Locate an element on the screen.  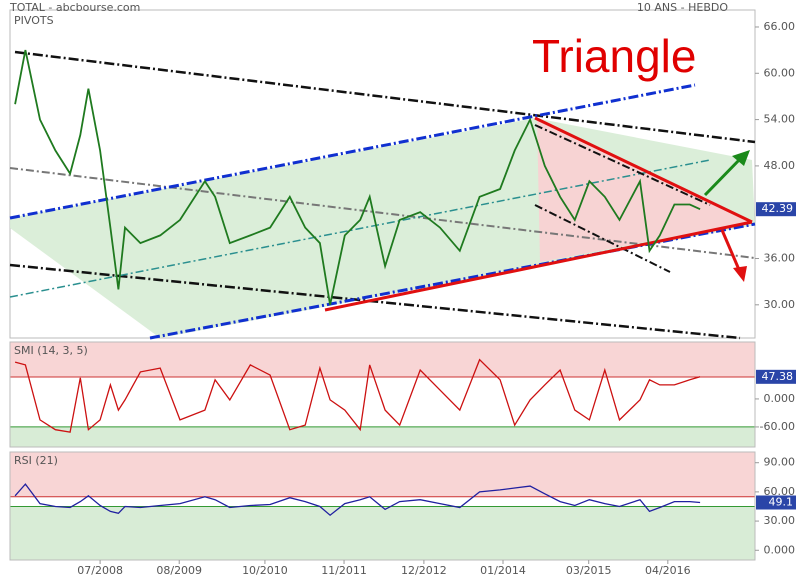
x-tick-label: 10/2010 is located at coordinates (265, 570).